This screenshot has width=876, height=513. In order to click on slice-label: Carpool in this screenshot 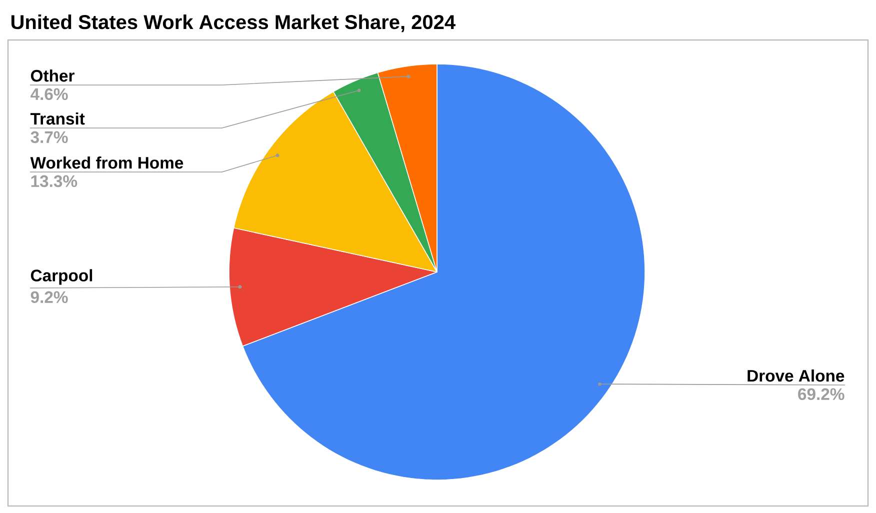, I will do `click(61, 277)`.